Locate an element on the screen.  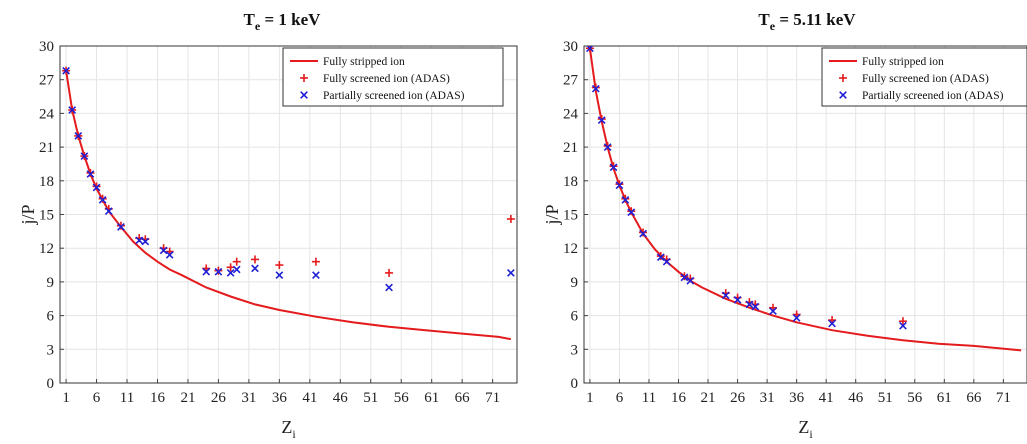
y-tick-label: 12 is located at coordinates (570, 249).